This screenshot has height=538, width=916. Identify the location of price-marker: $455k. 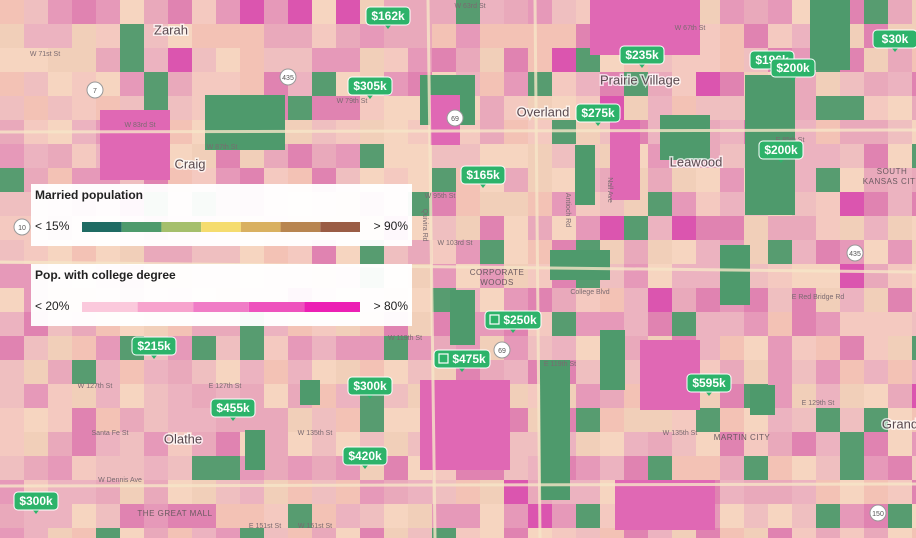
(233, 409).